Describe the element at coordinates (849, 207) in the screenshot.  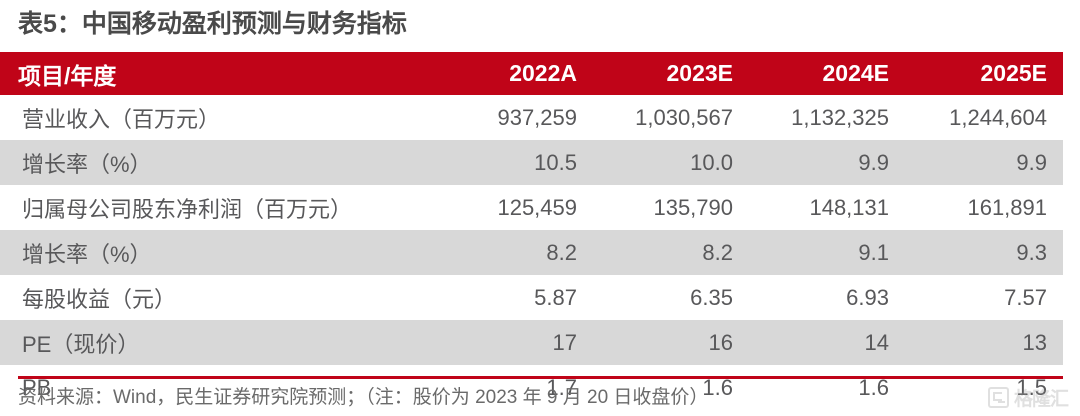
I see `row-value: 148,131` at that location.